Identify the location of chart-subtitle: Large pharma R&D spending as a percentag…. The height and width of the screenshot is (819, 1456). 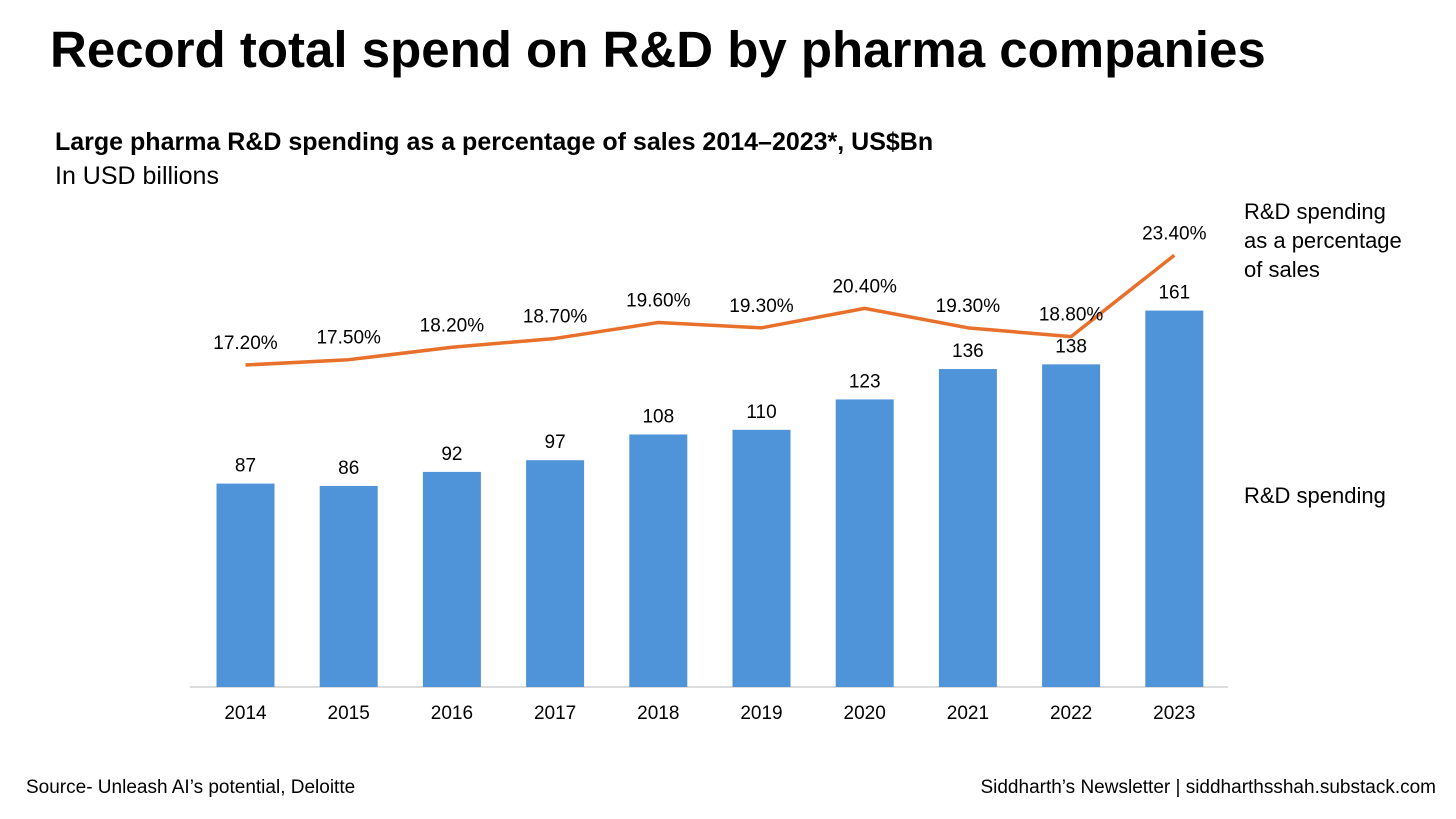
(494, 142).